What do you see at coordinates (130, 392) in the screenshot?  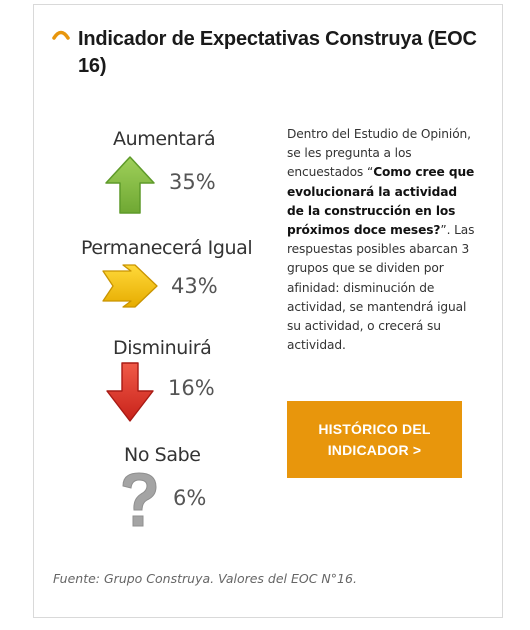 I see `arrow-down-icon` at bounding box center [130, 392].